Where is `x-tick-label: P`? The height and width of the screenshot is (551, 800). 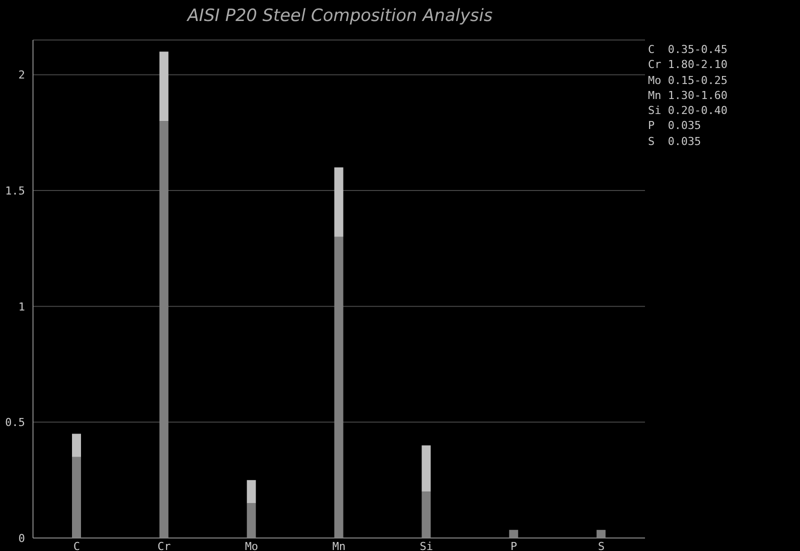
x-tick-label: P is located at coordinates (514, 545).